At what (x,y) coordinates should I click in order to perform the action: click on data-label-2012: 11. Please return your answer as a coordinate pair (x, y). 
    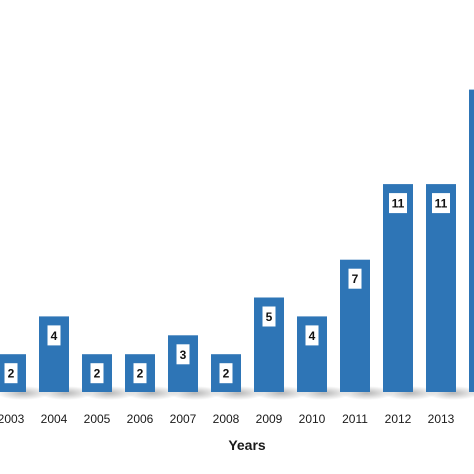
    Looking at the image, I should click on (398, 204).